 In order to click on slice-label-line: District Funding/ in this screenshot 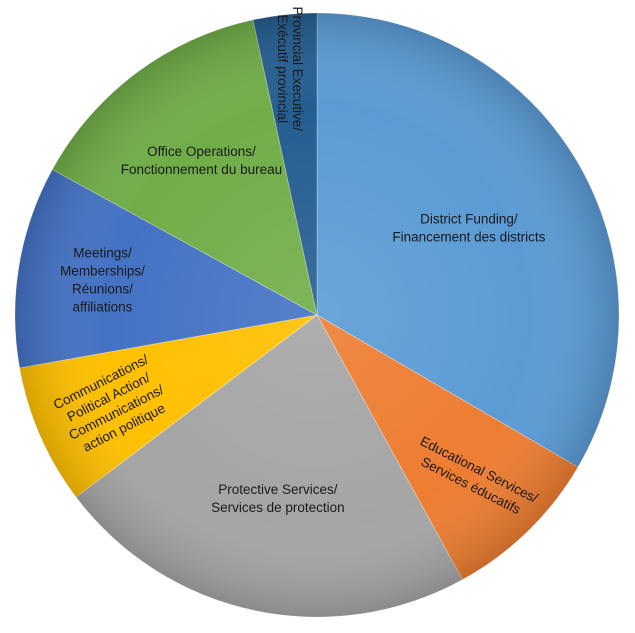, I will do `click(469, 219)`.